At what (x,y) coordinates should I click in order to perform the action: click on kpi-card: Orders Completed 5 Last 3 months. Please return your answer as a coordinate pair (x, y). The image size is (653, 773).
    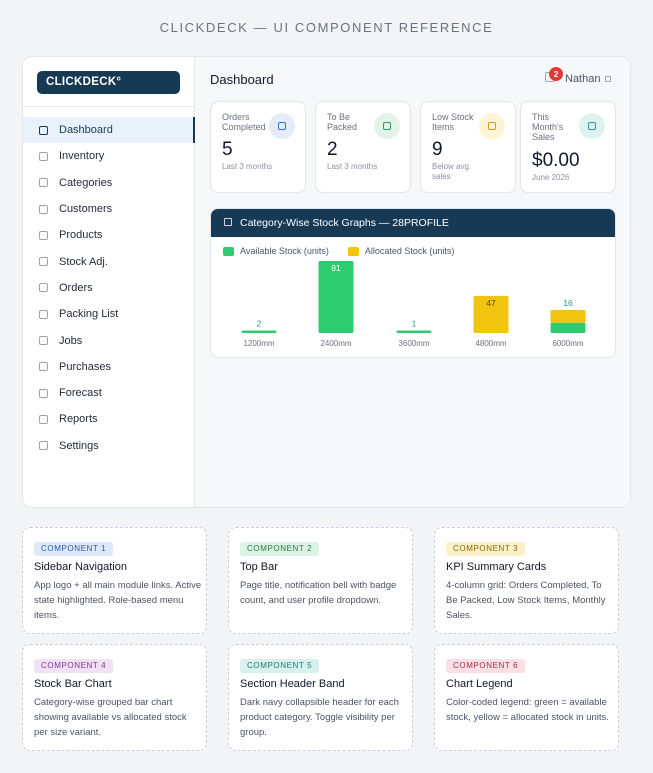
    Looking at the image, I should click on (258, 147).